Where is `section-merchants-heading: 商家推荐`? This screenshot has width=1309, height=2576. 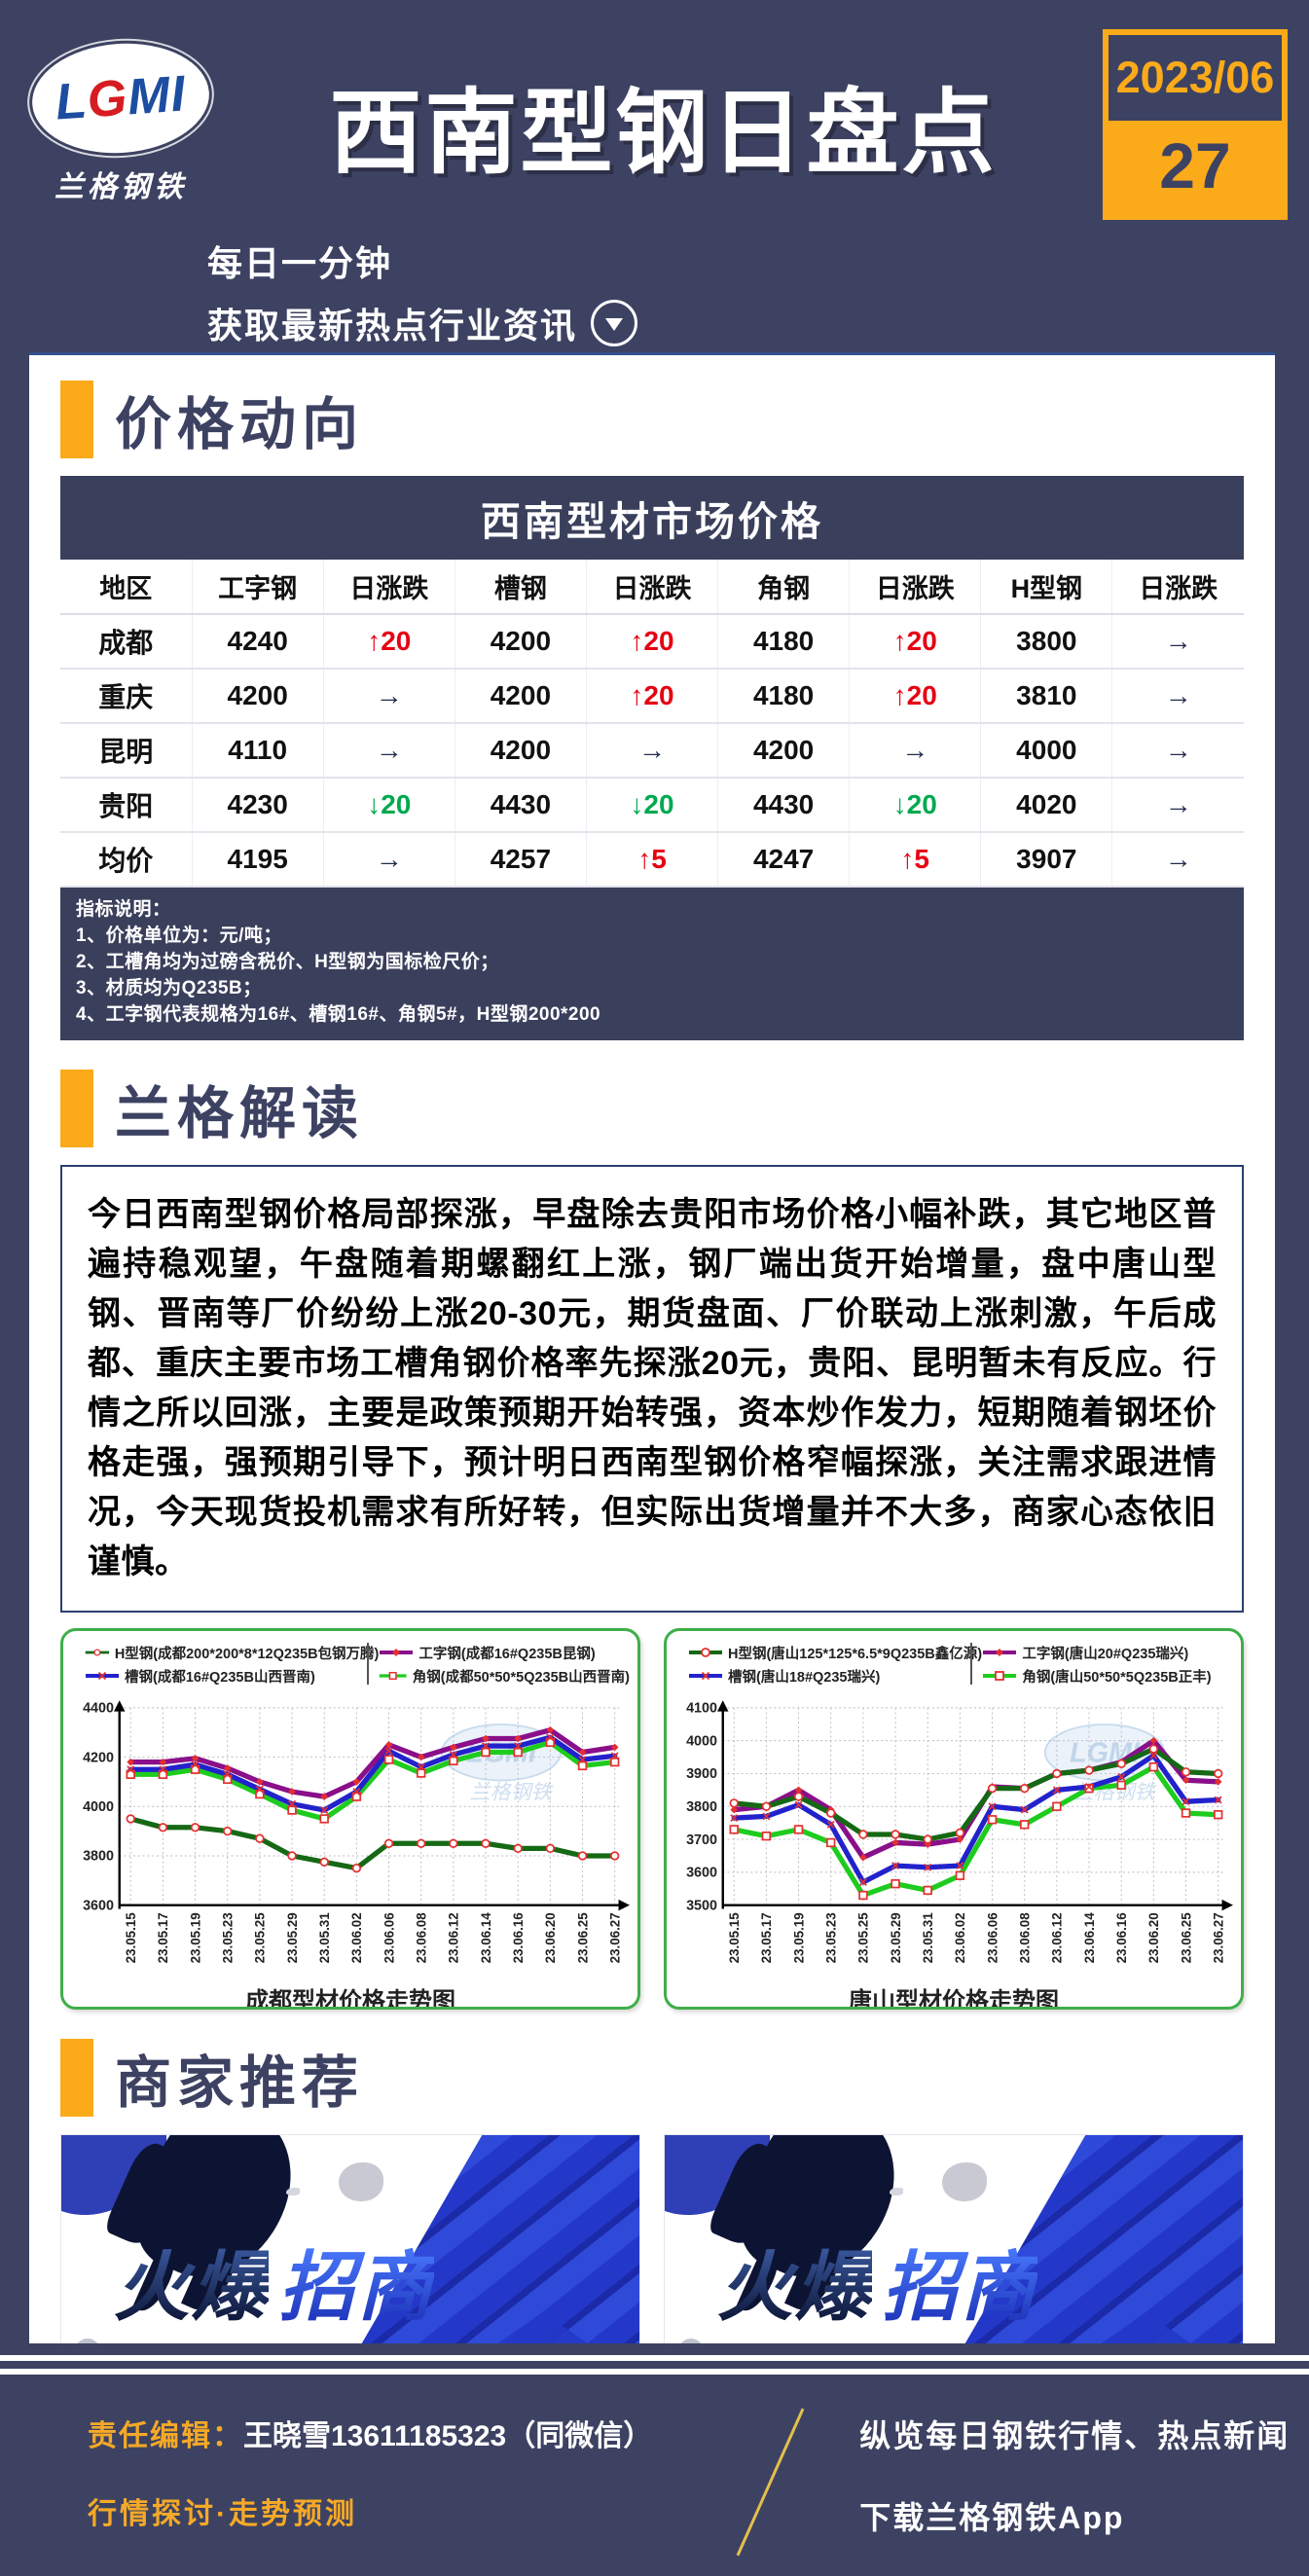 section-merchants-heading: 商家推荐 is located at coordinates (652, 2078).